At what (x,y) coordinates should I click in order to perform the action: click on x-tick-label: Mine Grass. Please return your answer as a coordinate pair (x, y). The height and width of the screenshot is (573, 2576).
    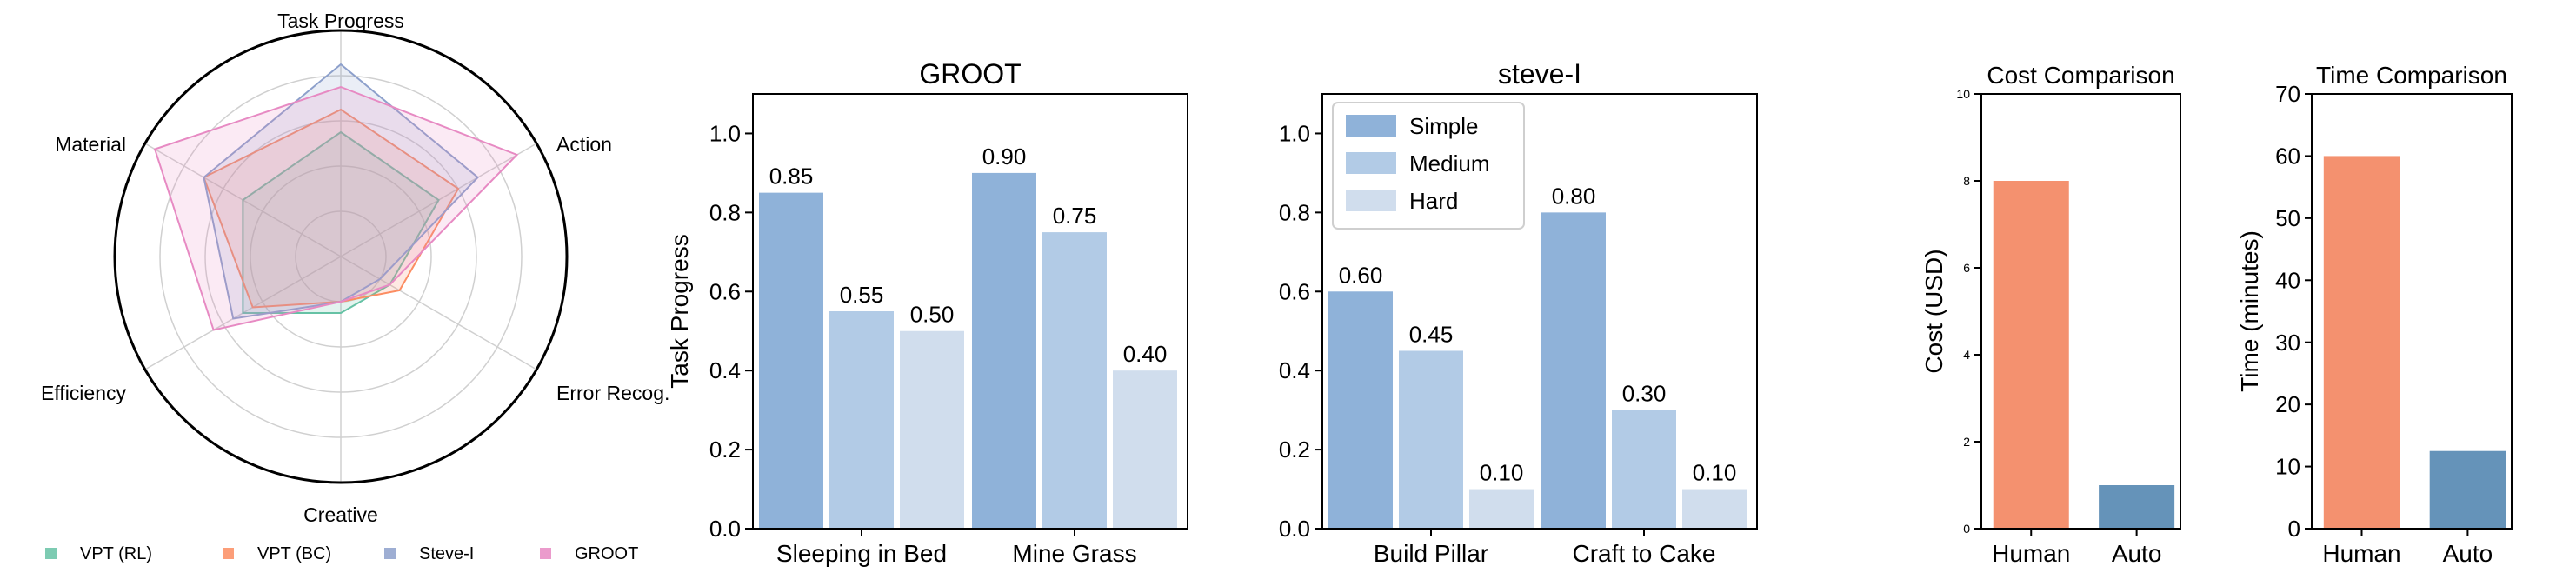
    Looking at the image, I should click on (1074, 553).